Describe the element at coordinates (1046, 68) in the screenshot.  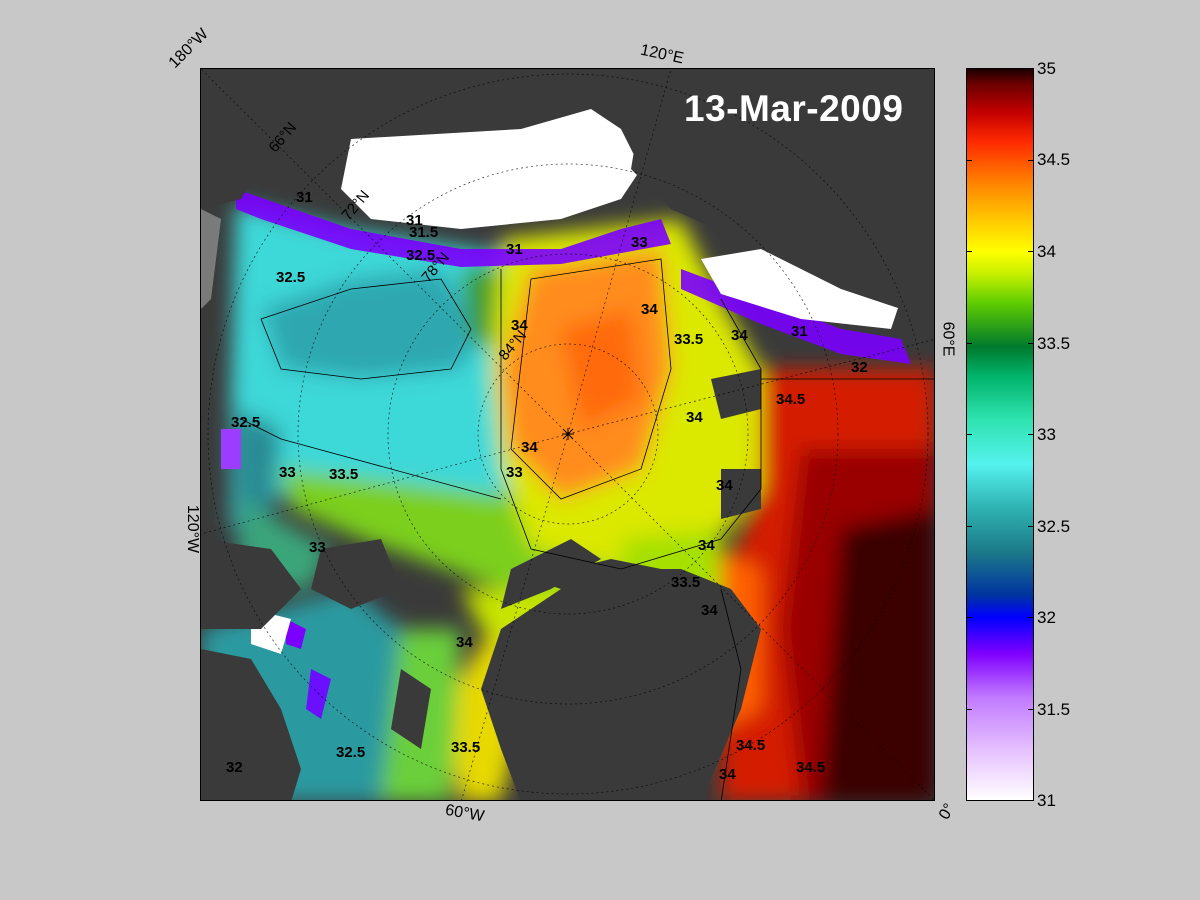
I see `colorbar-tick: 35` at that location.